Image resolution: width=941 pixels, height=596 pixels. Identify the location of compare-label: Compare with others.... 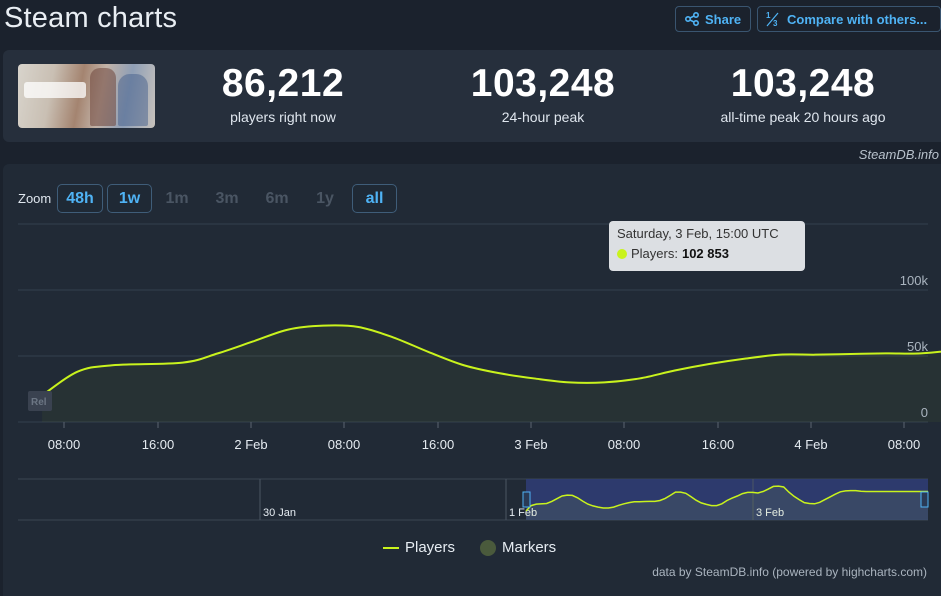
(857, 19).